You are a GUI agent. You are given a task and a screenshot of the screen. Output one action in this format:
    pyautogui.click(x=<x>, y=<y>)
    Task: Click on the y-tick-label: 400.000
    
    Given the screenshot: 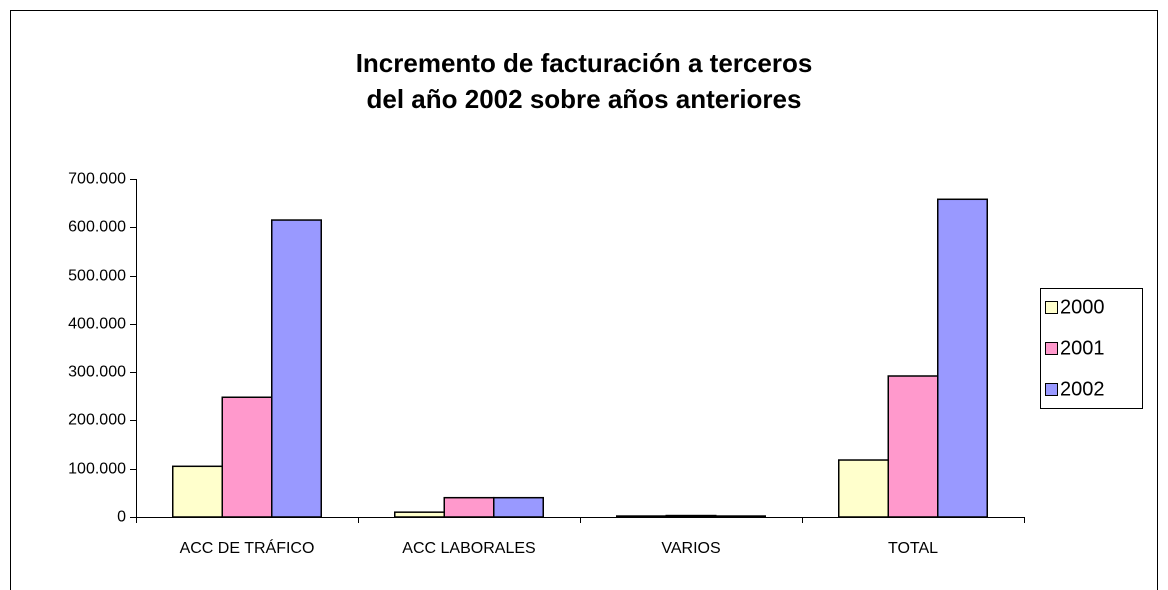 What is the action you would take?
    pyautogui.click(x=97, y=324)
    